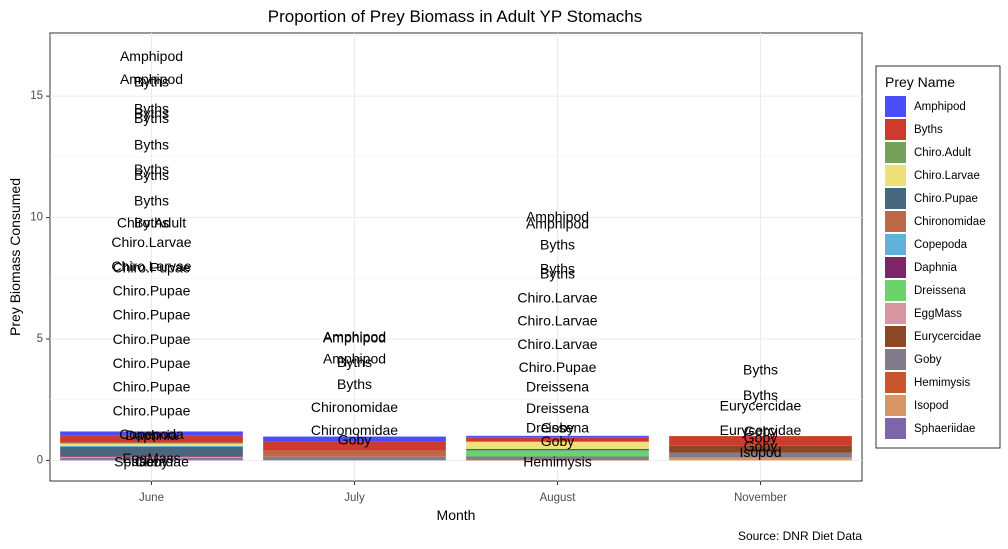 The image size is (1008, 549). What do you see at coordinates (895, 313) in the screenshot?
I see `legend-swatch-eggmass` at bounding box center [895, 313].